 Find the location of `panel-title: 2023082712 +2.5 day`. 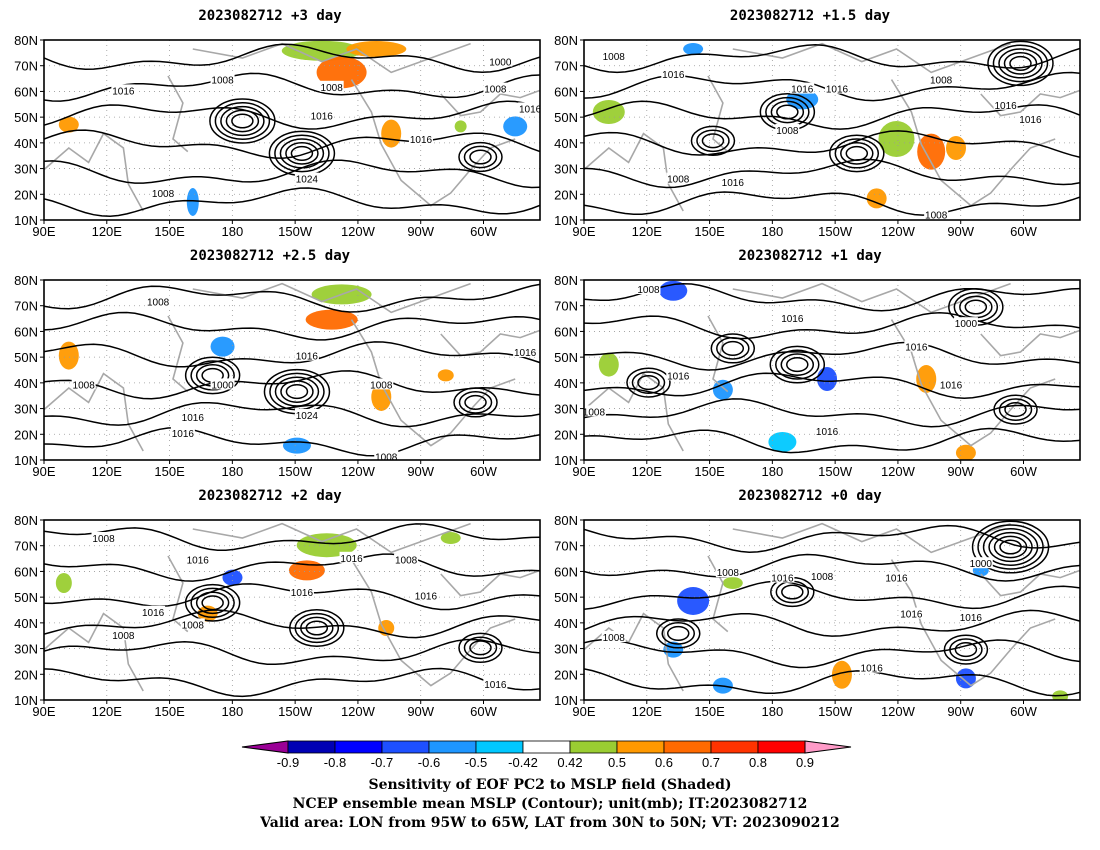

panel-title: 2023082712 +2.5 day is located at coordinates (270, 256).